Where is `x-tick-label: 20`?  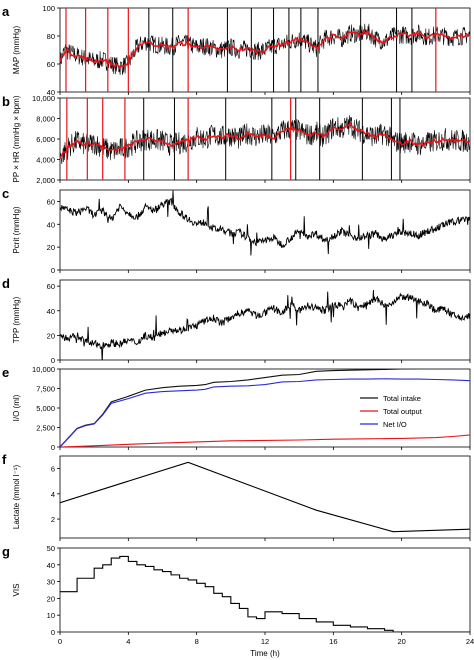
x-tick-label: 20 is located at coordinates (401, 641).